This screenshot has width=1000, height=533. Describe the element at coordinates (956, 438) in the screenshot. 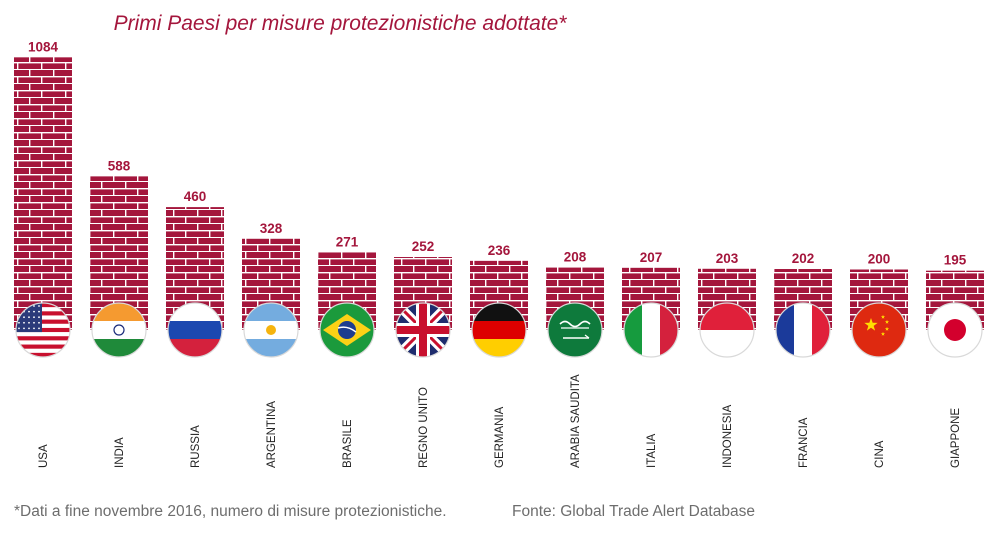

I see `category-label: GIAPPONE` at that location.